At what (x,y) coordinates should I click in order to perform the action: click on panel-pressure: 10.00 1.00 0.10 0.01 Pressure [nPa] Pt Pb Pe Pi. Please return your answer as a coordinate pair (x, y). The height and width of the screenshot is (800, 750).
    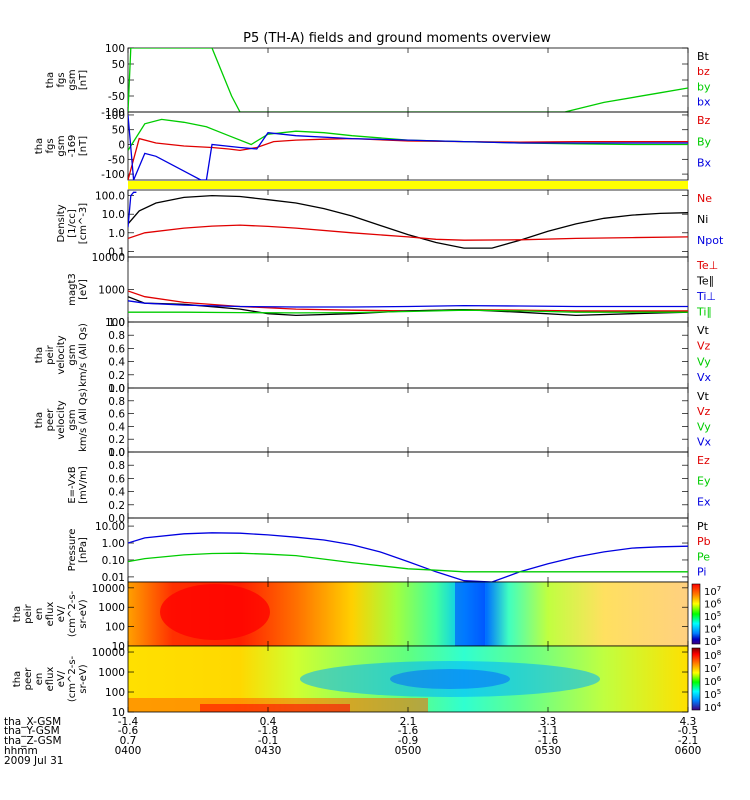
    Looking at the image, I should click on (389, 550).